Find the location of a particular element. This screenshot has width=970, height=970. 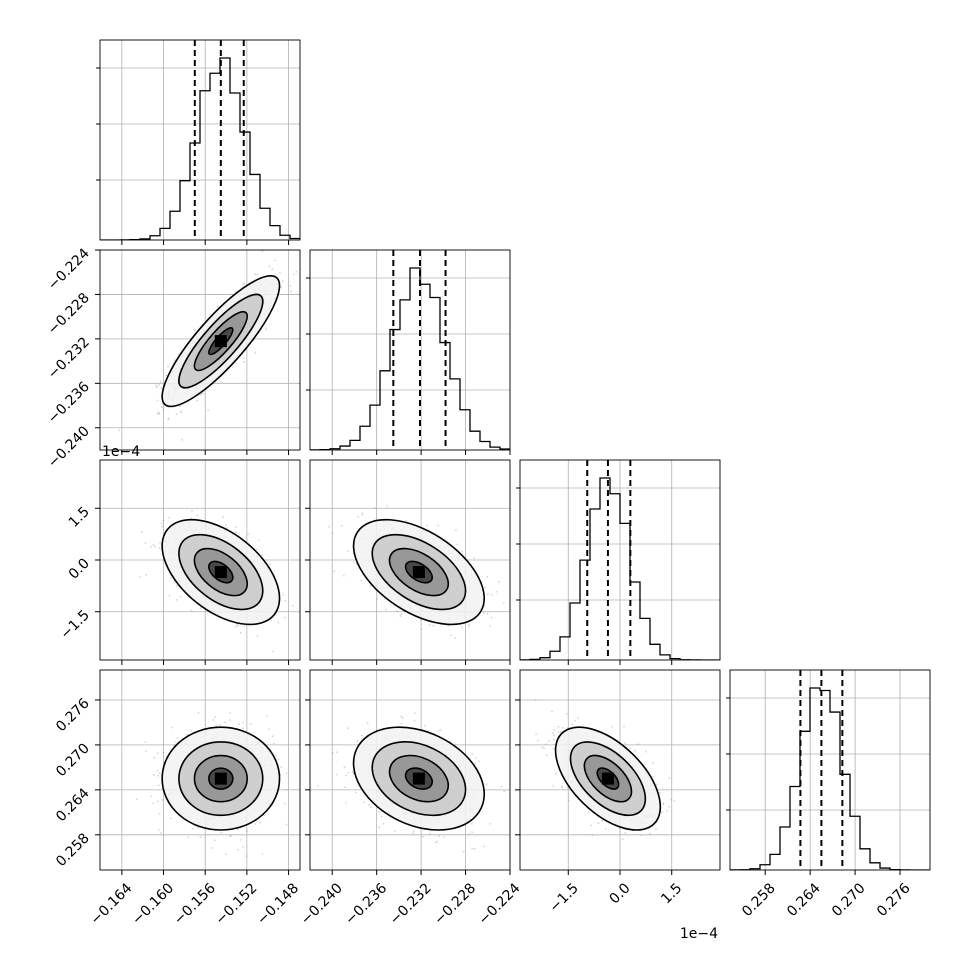

axes-frame is located at coordinates (200, 350).